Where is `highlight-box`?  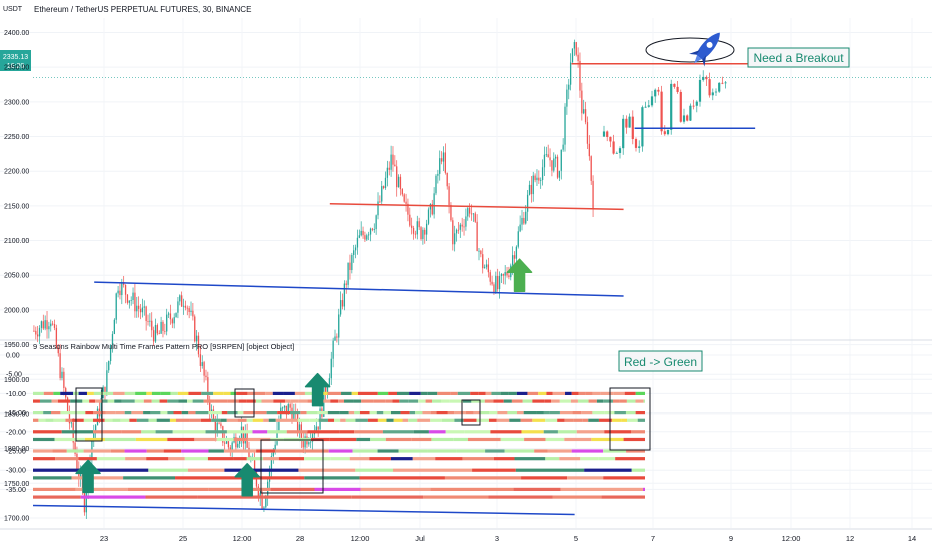 highlight-box is located at coordinates (630, 419).